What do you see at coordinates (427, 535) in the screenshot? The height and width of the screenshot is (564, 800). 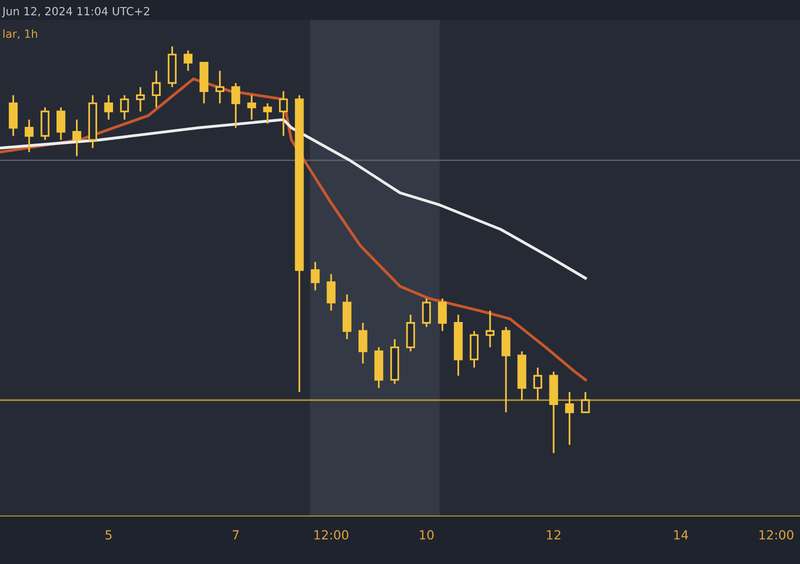 I see `x-tick-label: 10` at bounding box center [427, 535].